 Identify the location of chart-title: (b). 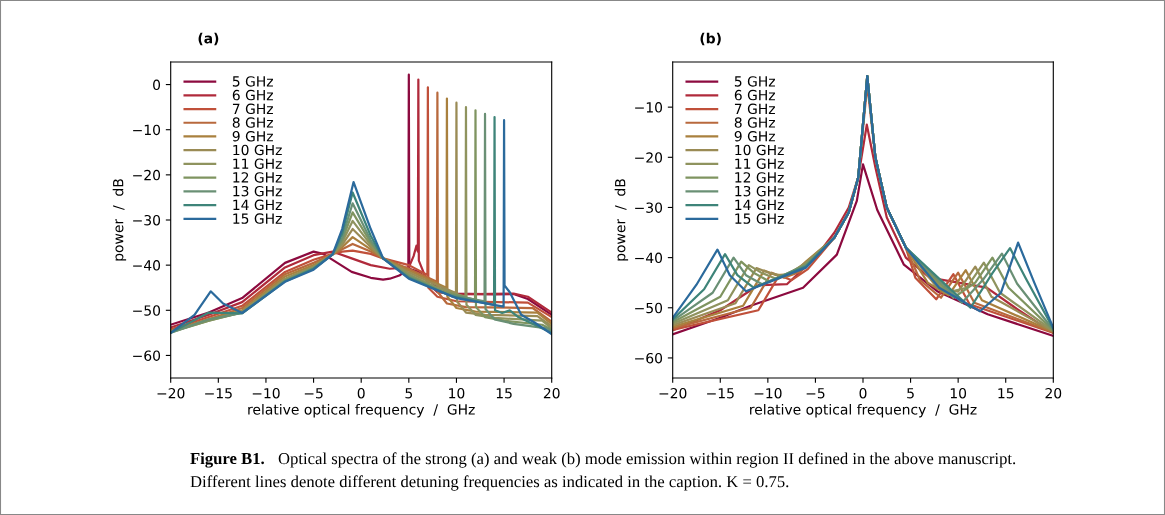
(710, 39).